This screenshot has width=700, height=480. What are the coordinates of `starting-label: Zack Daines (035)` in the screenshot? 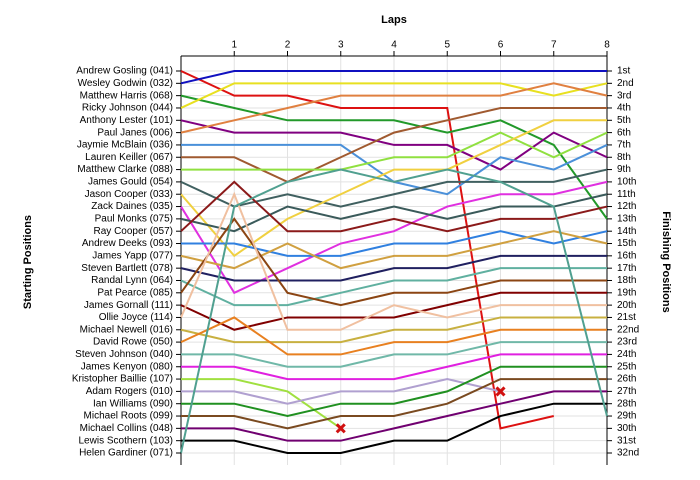 It's located at (132, 206).